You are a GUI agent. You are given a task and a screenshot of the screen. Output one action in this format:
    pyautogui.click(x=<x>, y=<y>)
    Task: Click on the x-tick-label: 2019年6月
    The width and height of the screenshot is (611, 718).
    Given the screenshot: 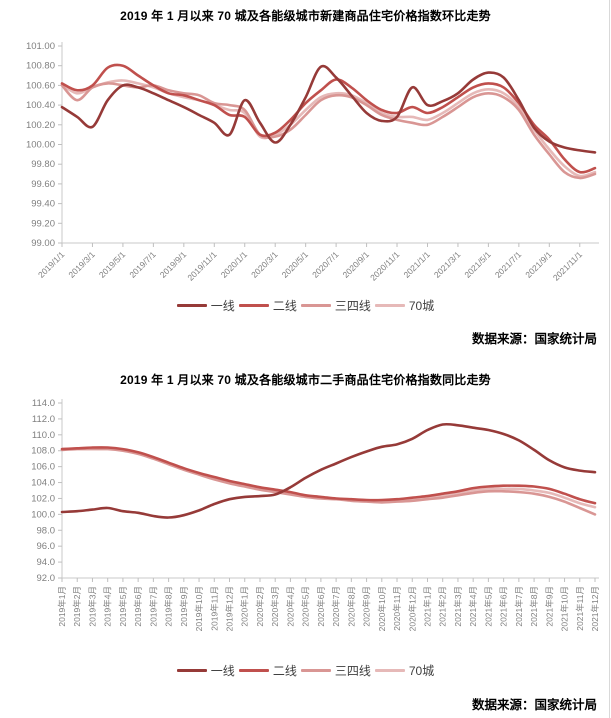 What is the action you would take?
    pyautogui.click(x=138, y=606)
    